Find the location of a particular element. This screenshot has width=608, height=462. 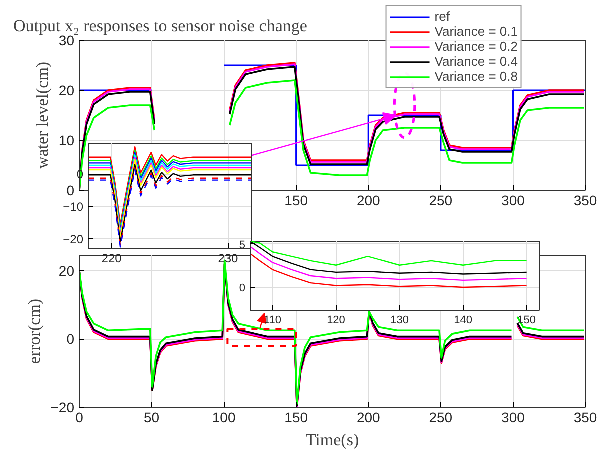

y-tick-label: −10 is located at coordinates (73, 207).